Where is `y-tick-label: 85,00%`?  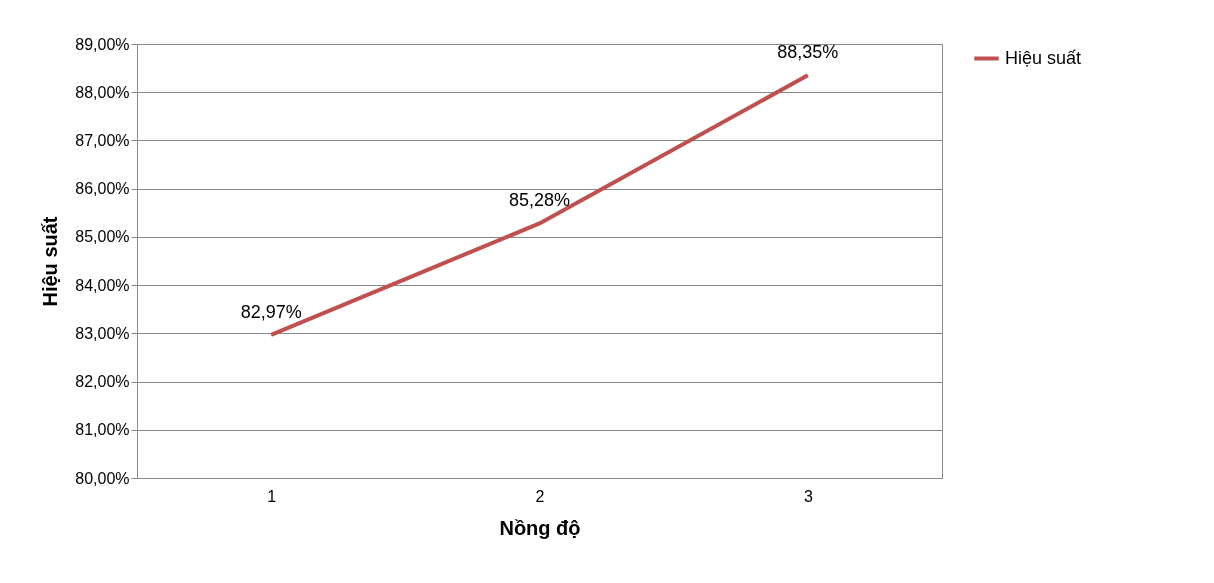
y-tick-label: 85,00% is located at coordinates (102, 237).